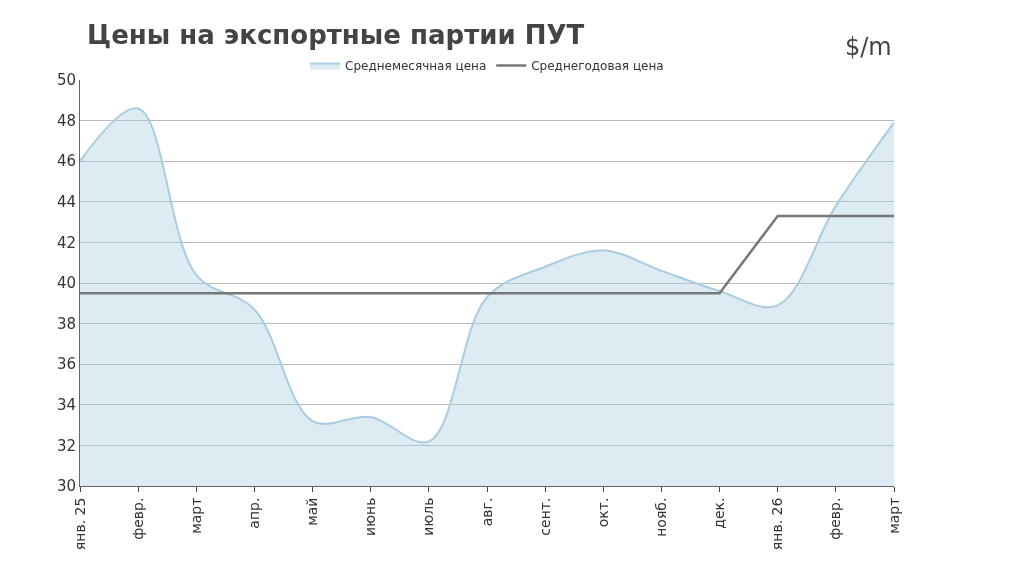 This screenshot has width=1024, height=576. What do you see at coordinates (253, 513) in the screenshot?
I see `x-tick-label: апр.` at bounding box center [253, 513].